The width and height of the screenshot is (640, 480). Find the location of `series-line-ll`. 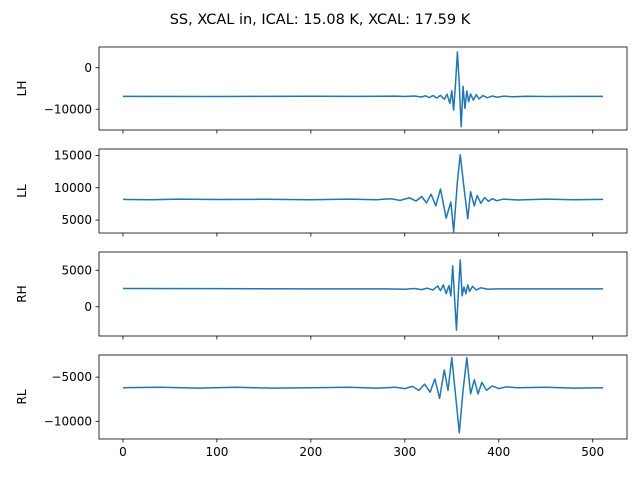

series-line-ll is located at coordinates (363, 193).